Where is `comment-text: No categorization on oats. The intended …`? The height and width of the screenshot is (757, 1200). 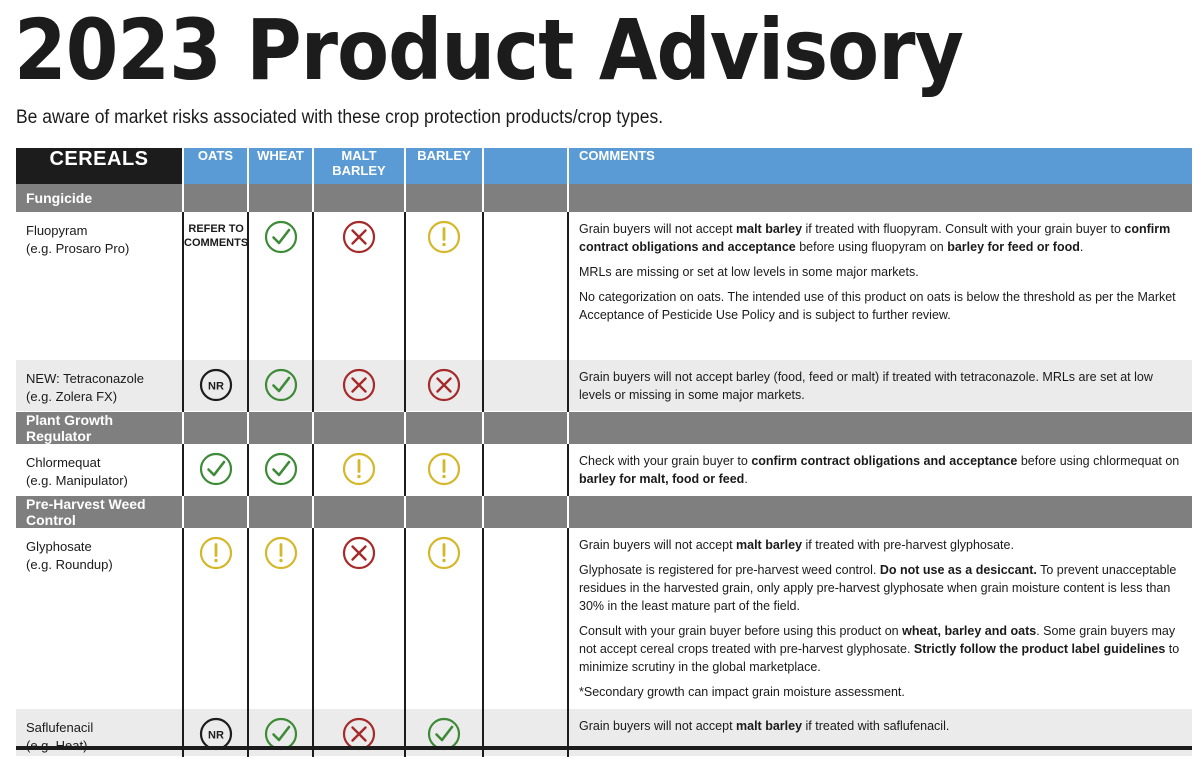 comment-text: No categorization on oats. The intended … is located at coordinates (877, 306).